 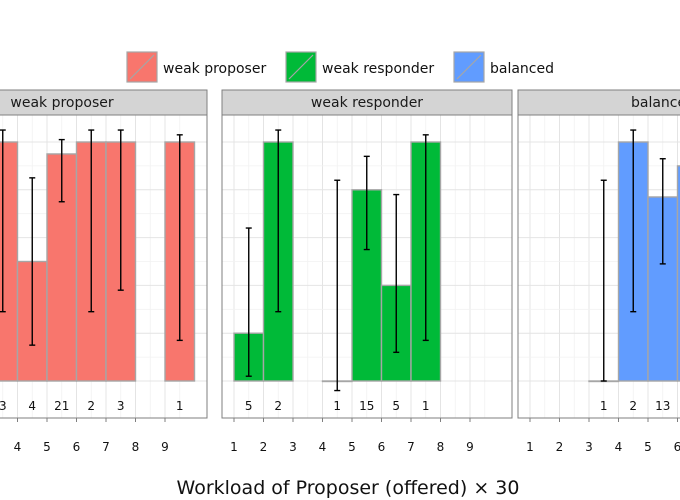 I want to click on facet-title: weak proposer, so click(x=61, y=103).